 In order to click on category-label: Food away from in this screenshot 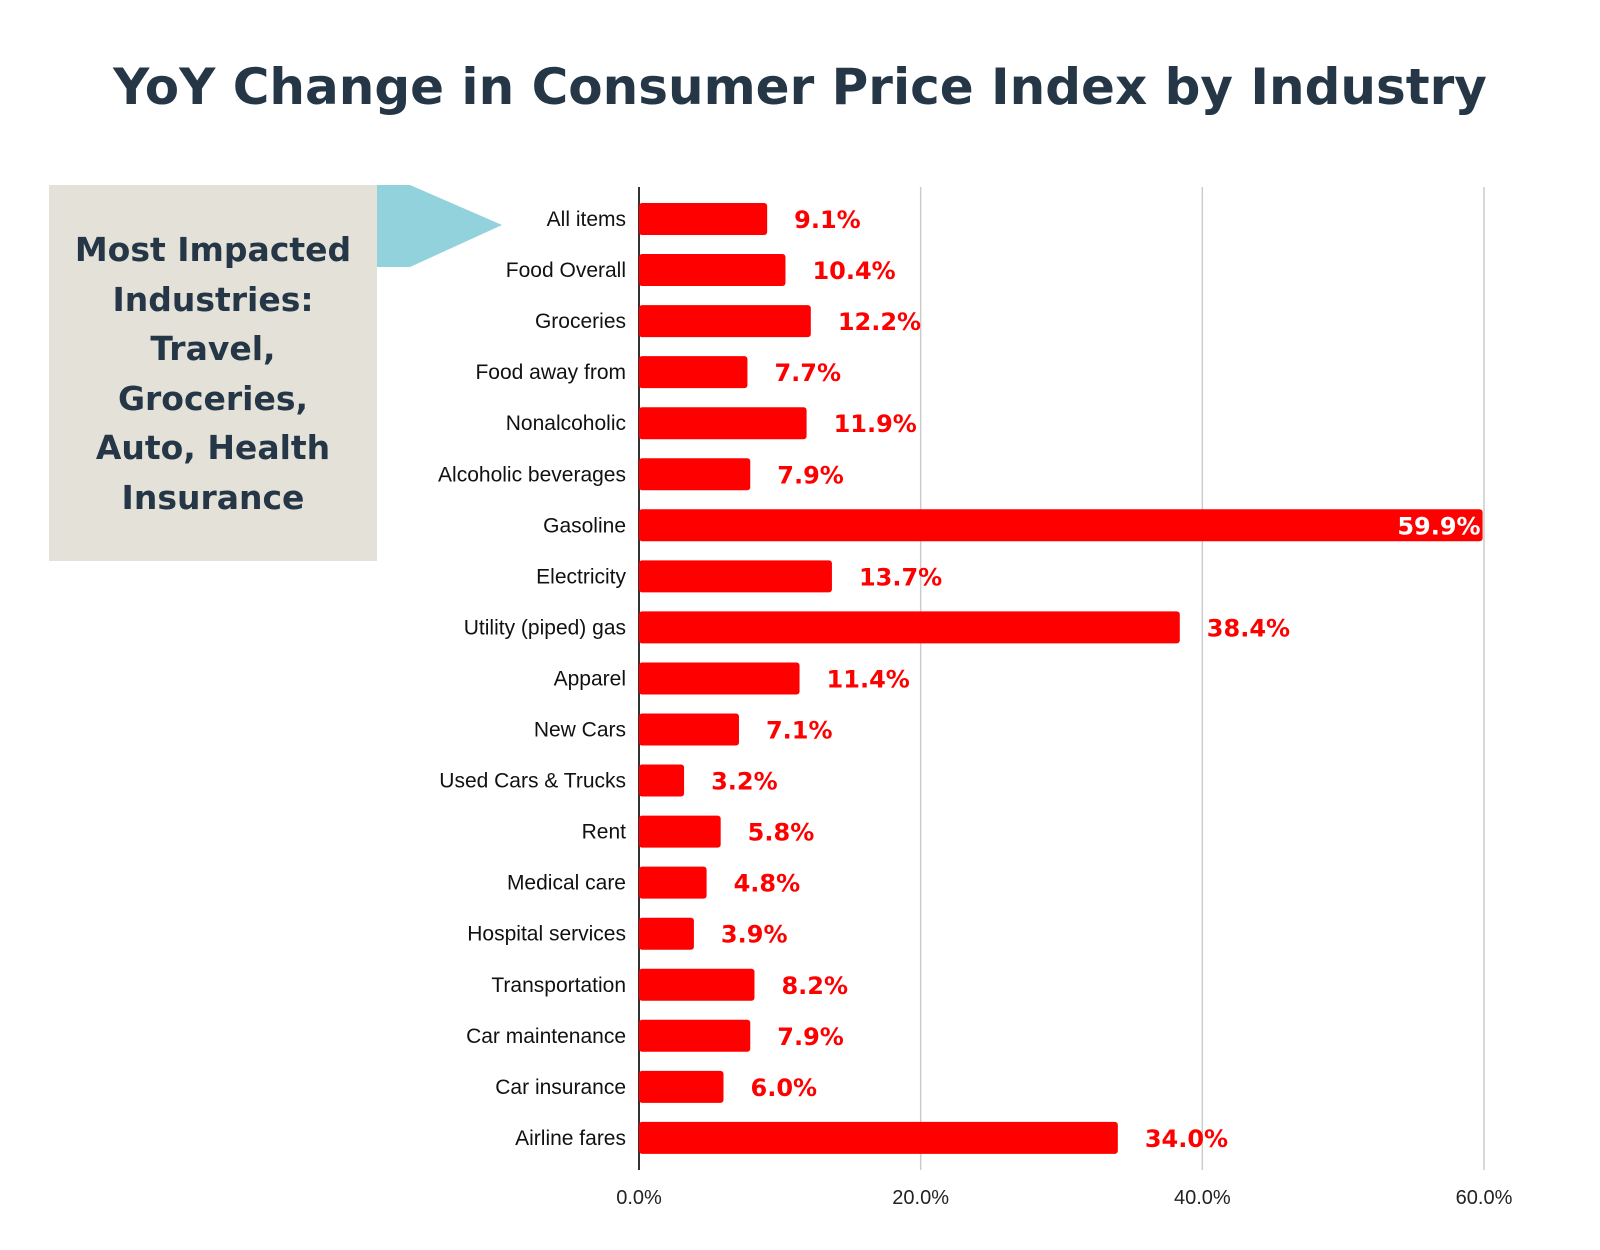, I will do `click(550, 372)`.